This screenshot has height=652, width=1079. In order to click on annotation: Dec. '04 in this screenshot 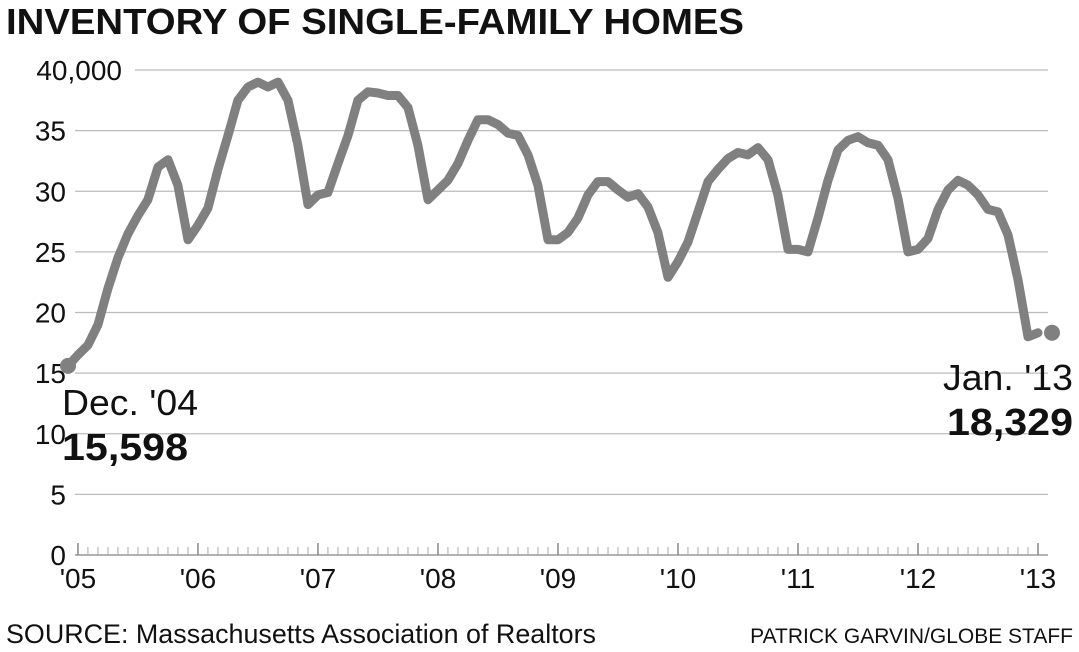, I will do `click(130, 402)`.